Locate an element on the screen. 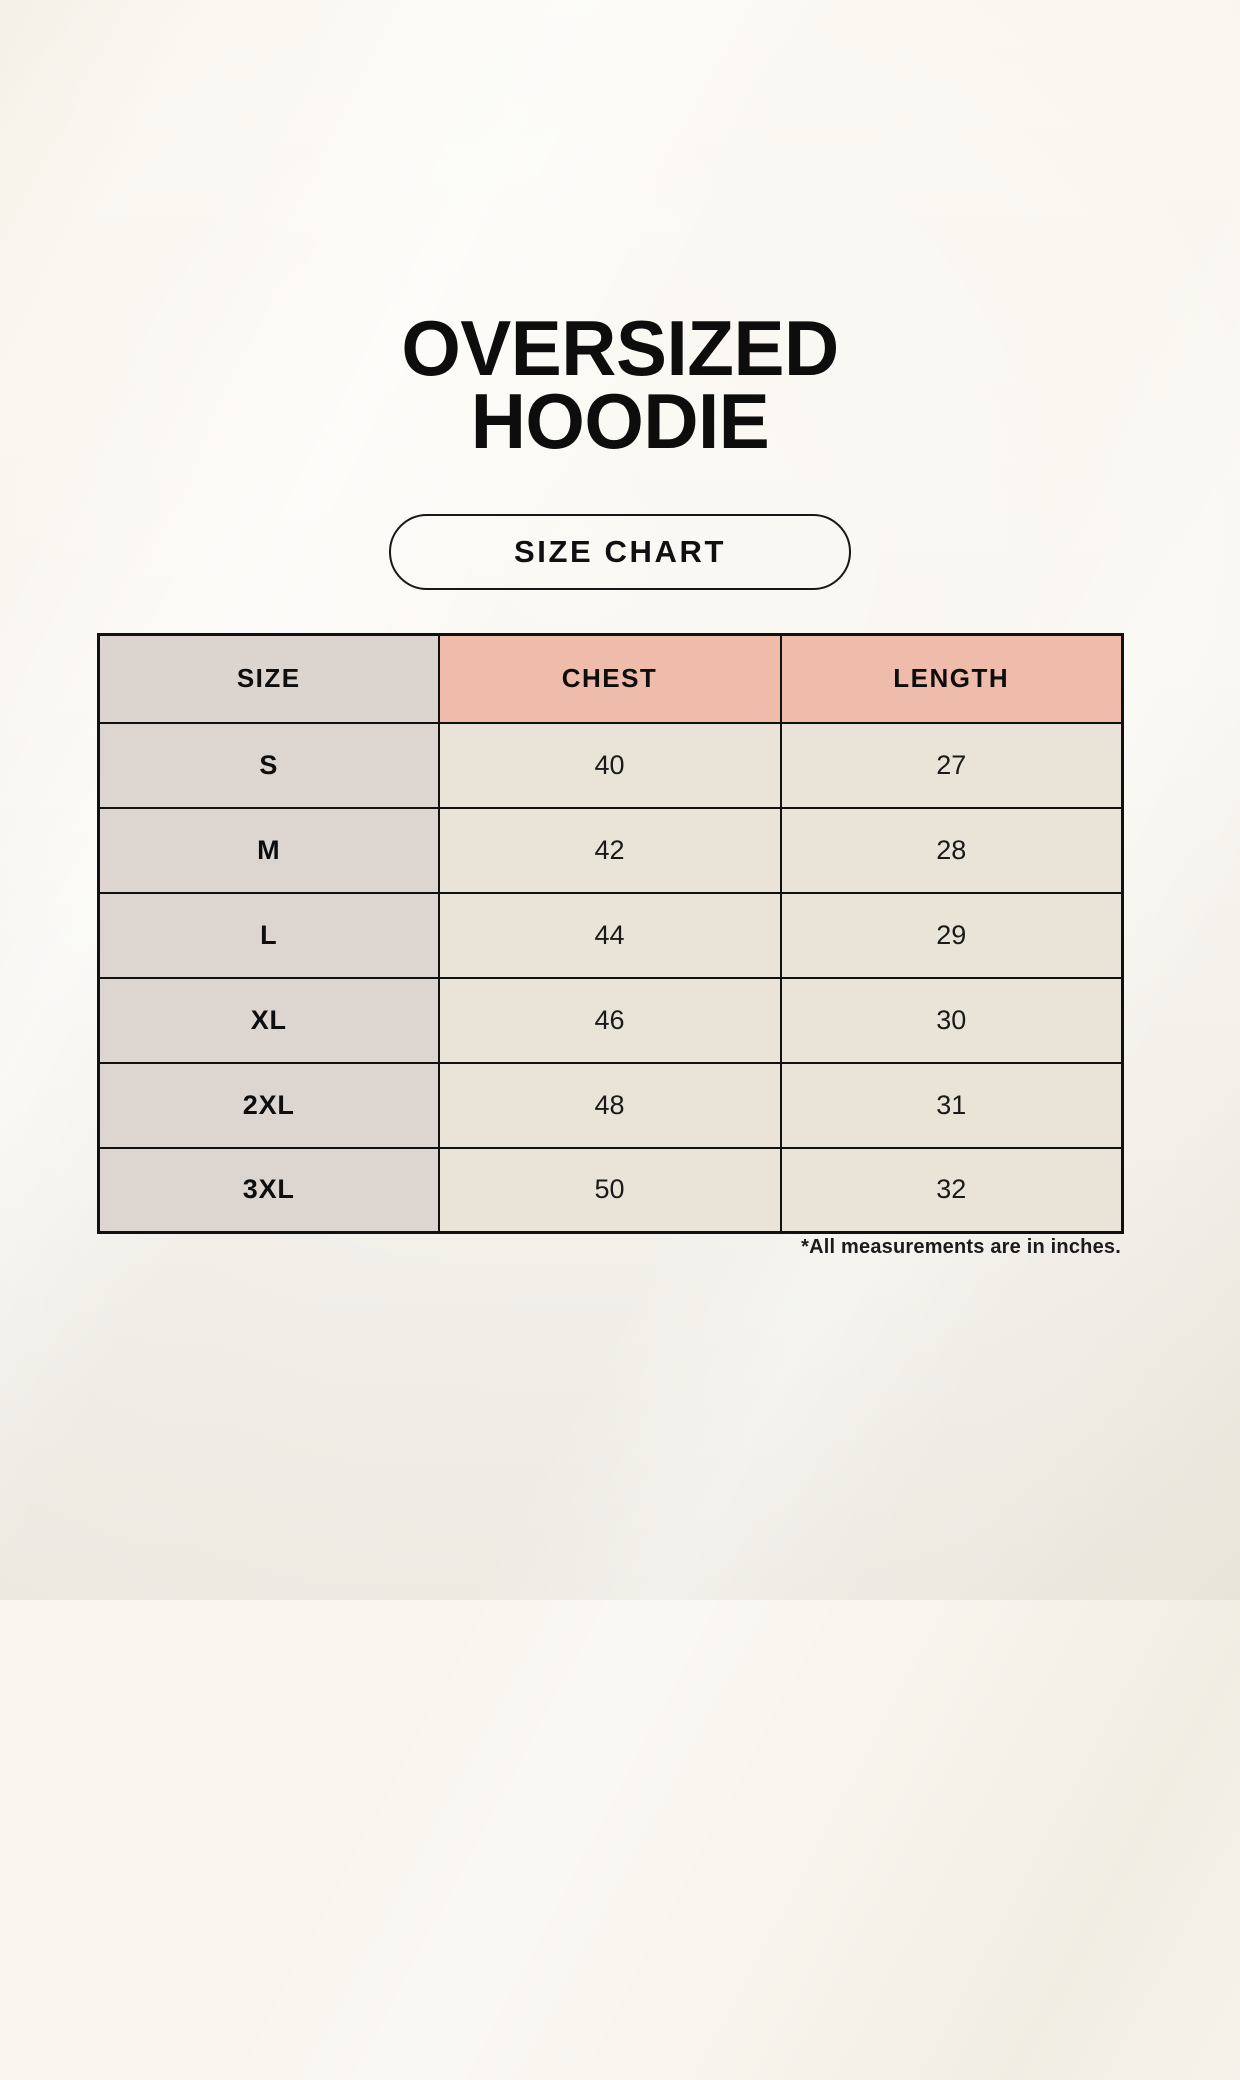 This screenshot has width=1240, height=2080. cell-chest: 42 is located at coordinates (609, 850).